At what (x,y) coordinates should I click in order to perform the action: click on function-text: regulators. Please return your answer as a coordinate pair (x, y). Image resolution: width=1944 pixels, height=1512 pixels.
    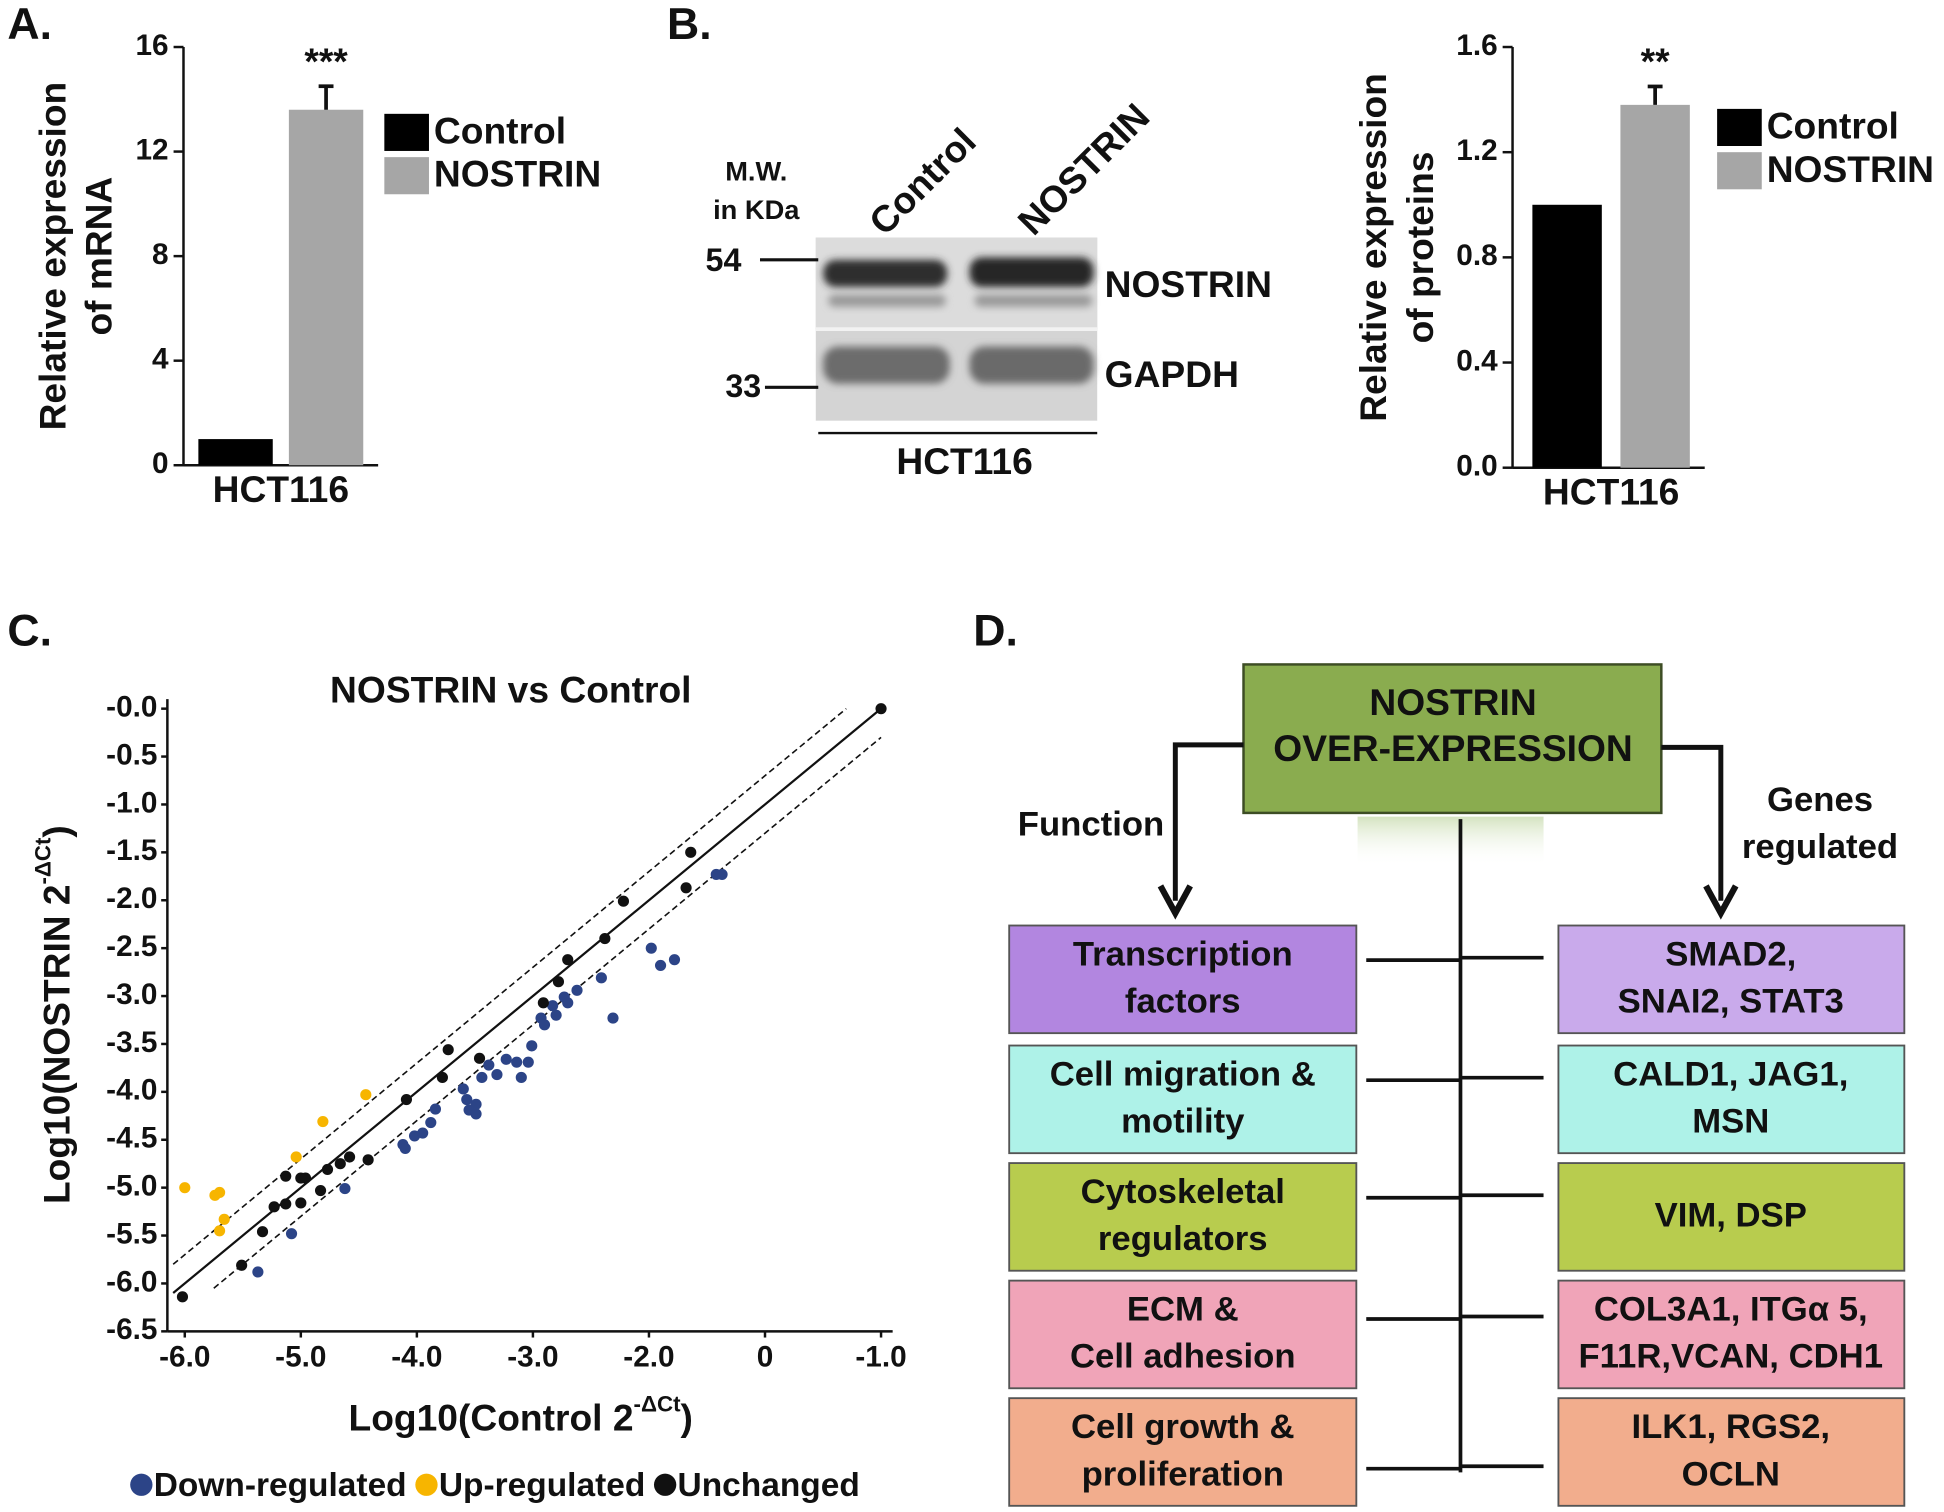
    Looking at the image, I should click on (1183, 1239).